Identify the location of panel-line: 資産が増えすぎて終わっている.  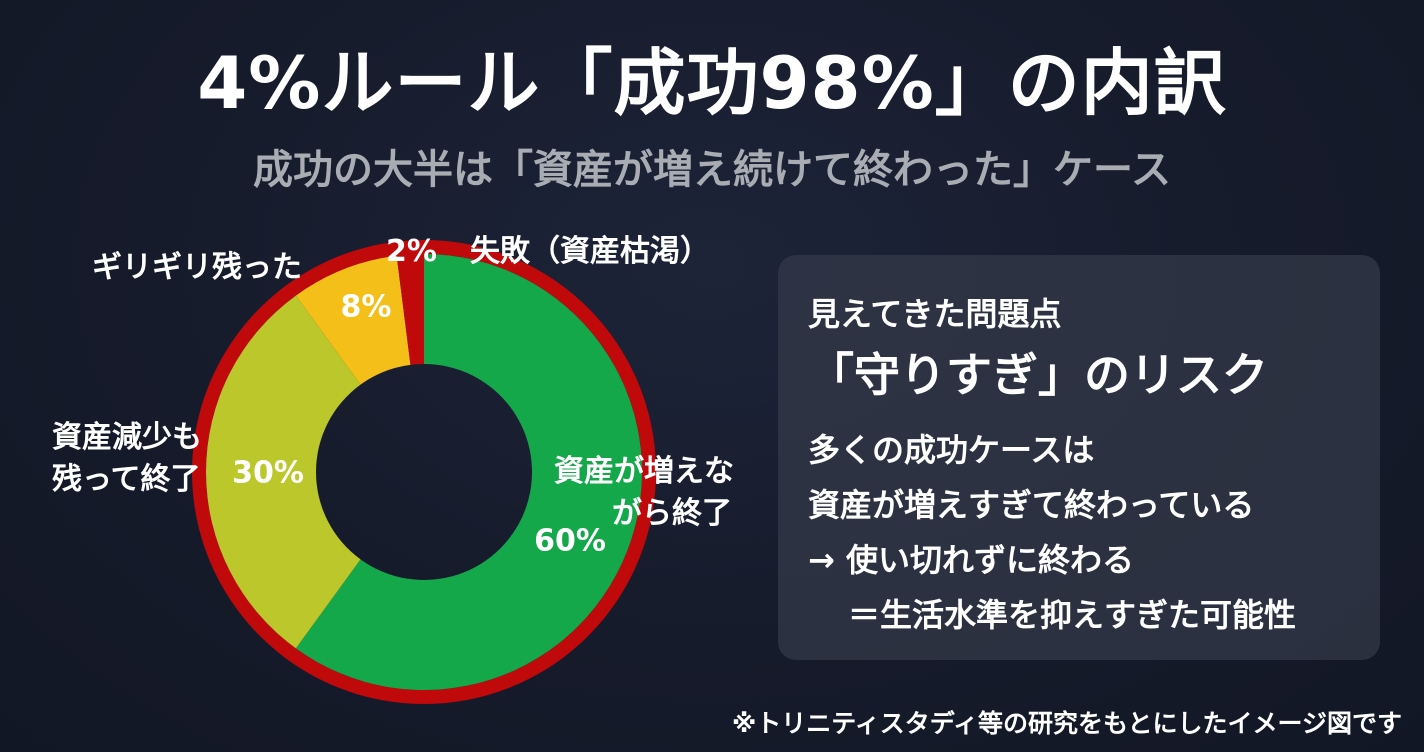
(1031, 505).